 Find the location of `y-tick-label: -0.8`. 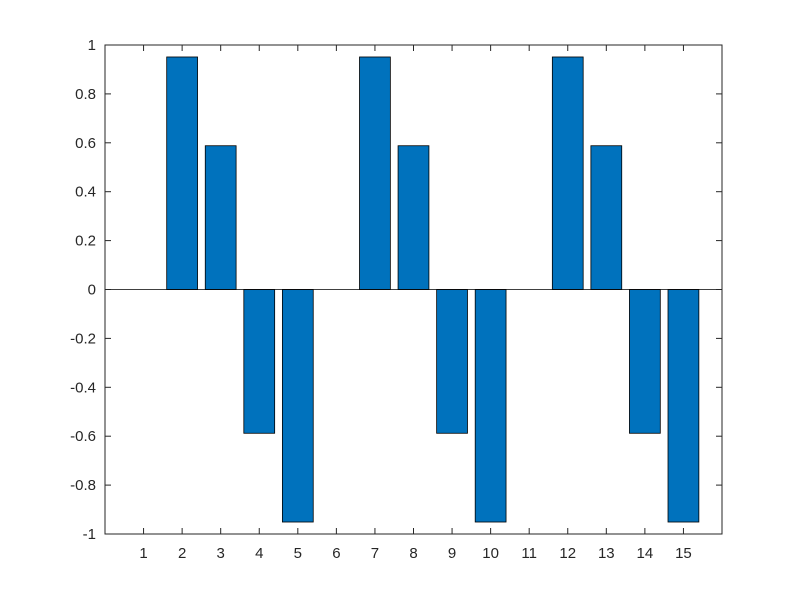

y-tick-label: -0.8 is located at coordinates (83, 485).